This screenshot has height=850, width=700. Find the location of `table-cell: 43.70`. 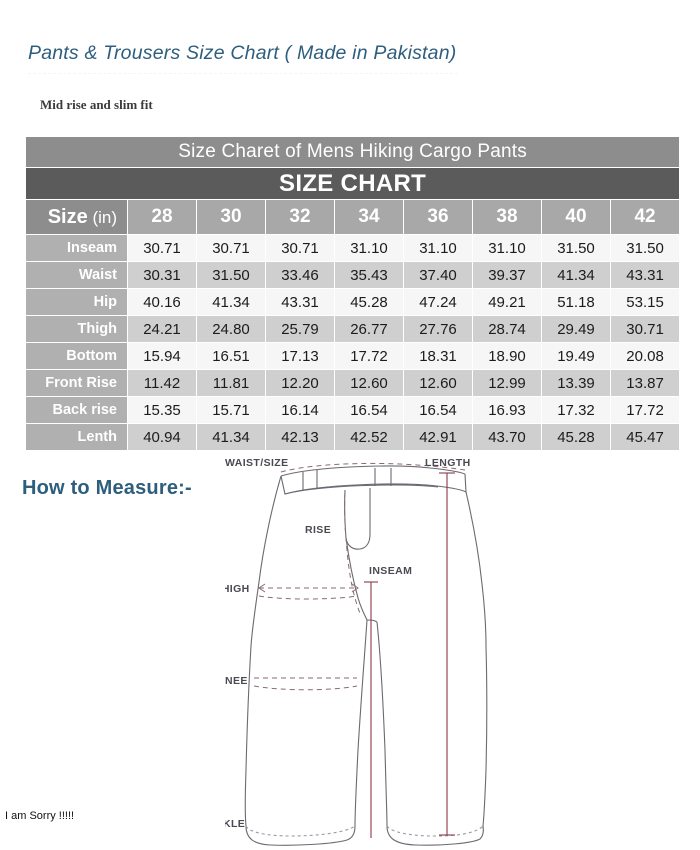

table-cell: 43.70 is located at coordinates (507, 437).